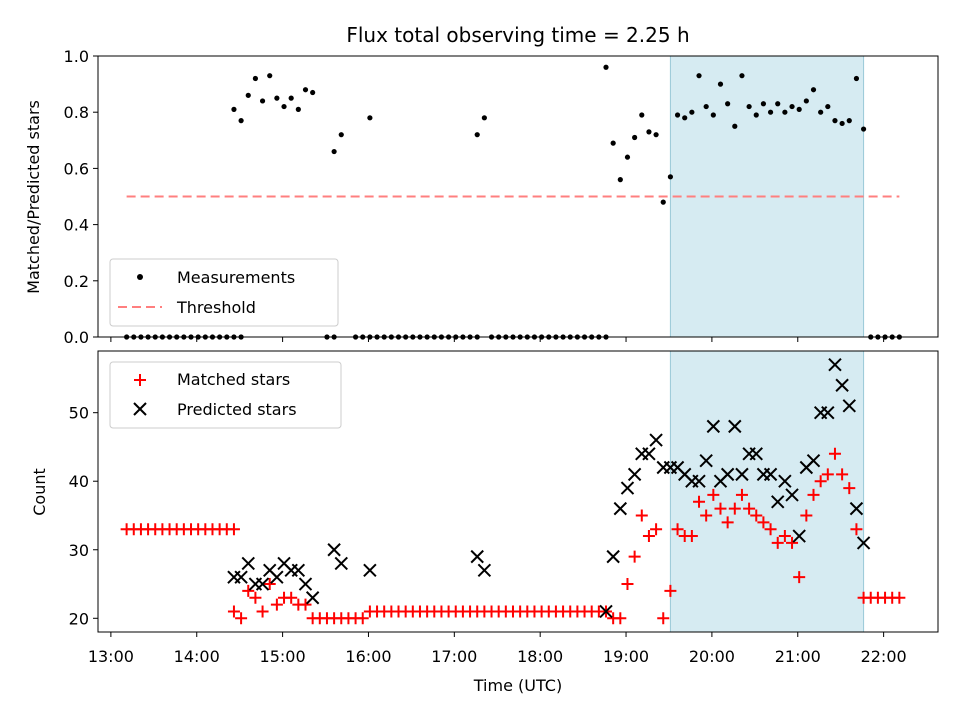 The width and height of the screenshot is (960, 720). What do you see at coordinates (540, 656) in the screenshot?
I see `bottom-x-tick-label: 18:00` at bounding box center [540, 656].